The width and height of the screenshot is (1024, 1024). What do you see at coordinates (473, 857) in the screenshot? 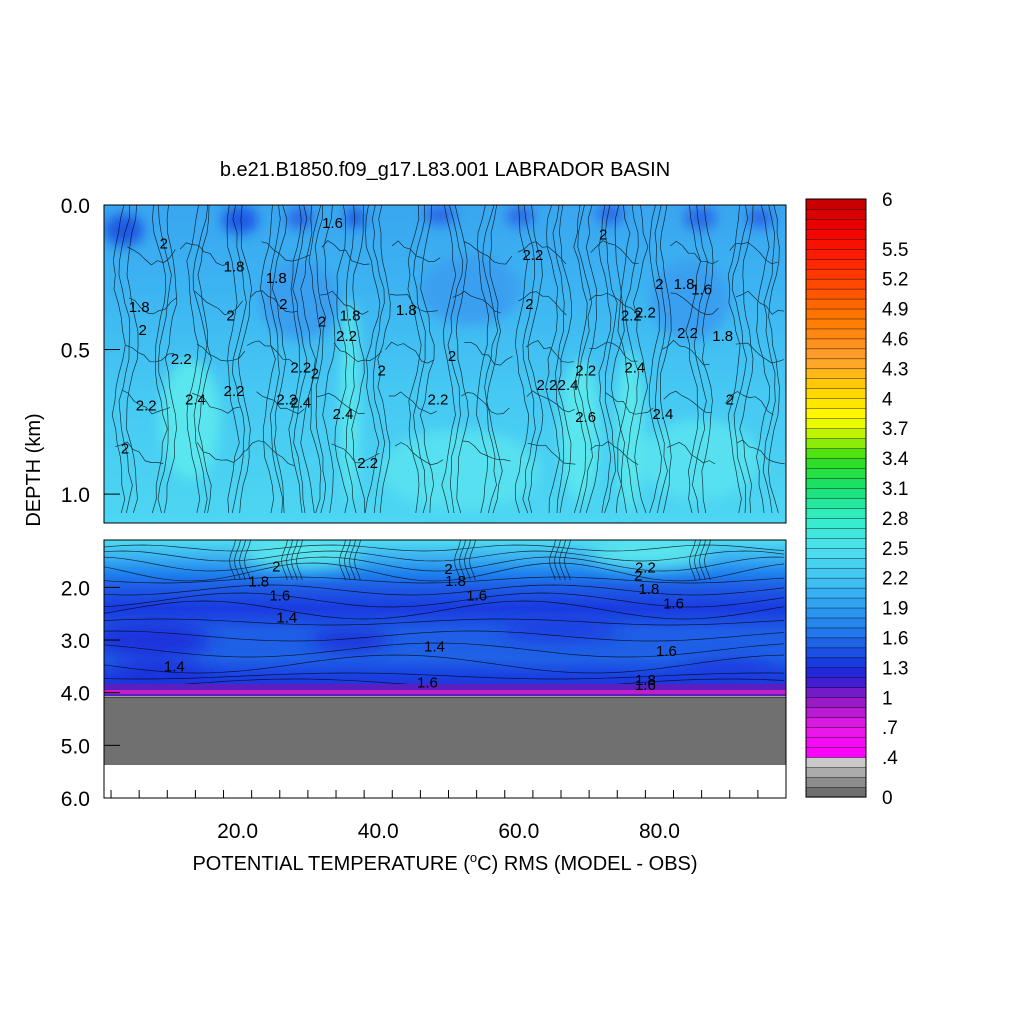
I see `x-axis-label-degree: o` at bounding box center [473, 857].